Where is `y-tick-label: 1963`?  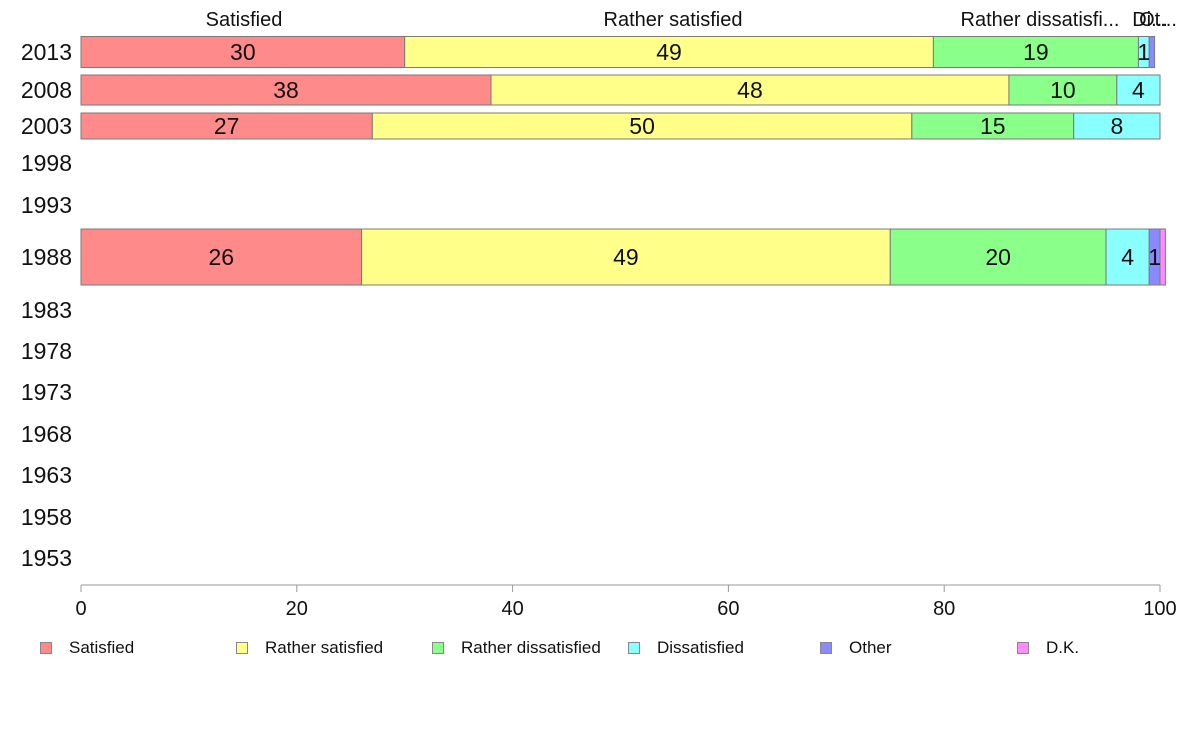 y-tick-label: 1963 is located at coordinates (46, 475).